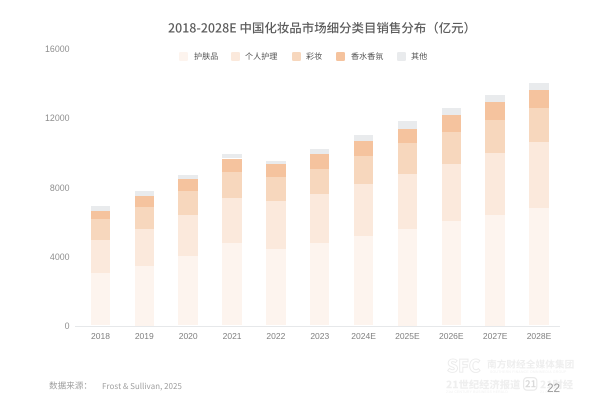  I want to click on svg-text: 21 CAIJING, so click(550, 392).